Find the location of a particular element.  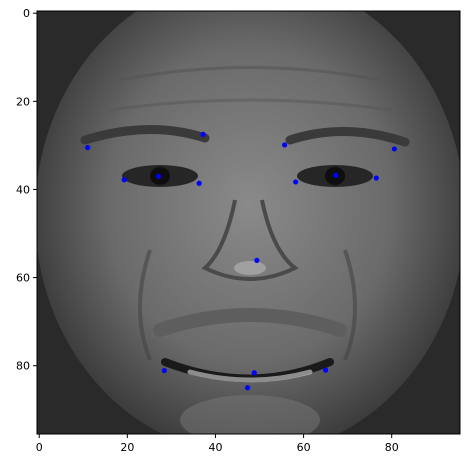

y-tick-label: 40 is located at coordinates (23, 189).